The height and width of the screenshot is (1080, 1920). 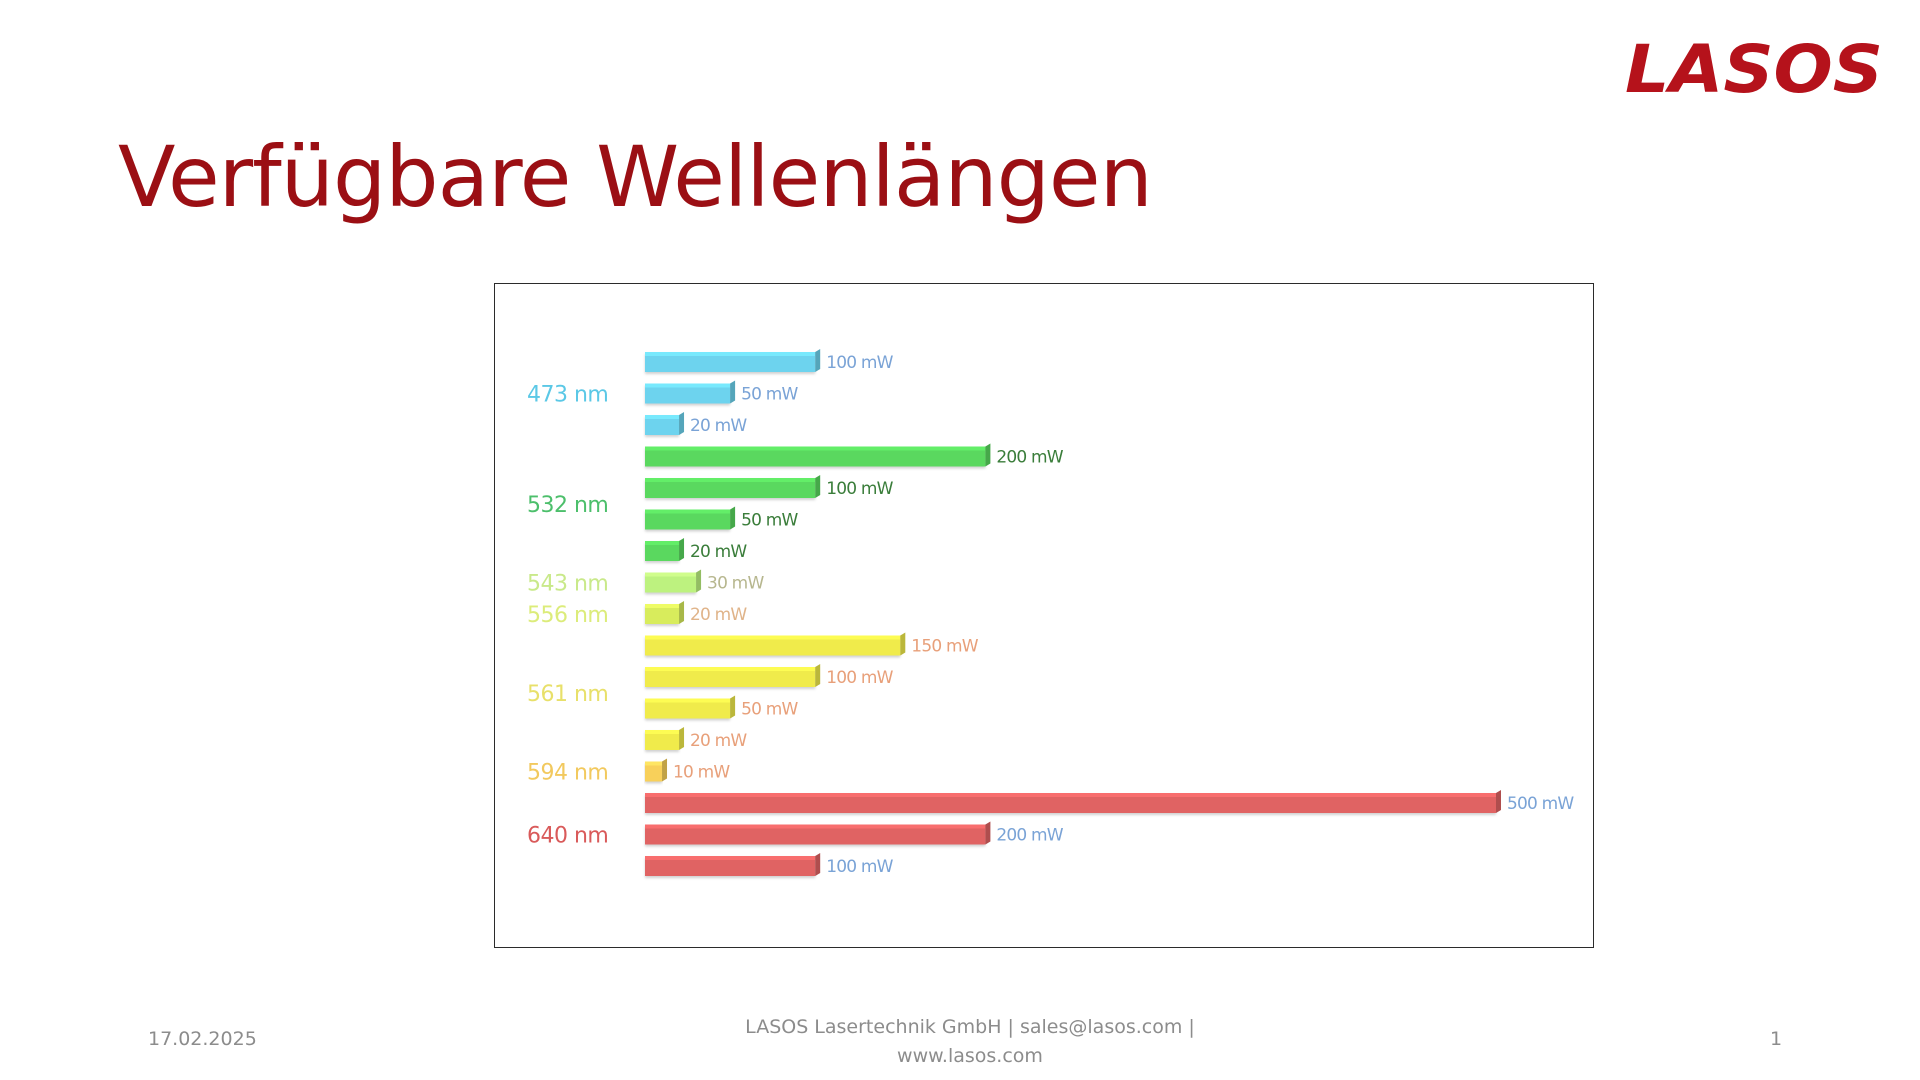 I want to click on bar-value-label: 500 mW, so click(x=1540, y=804).